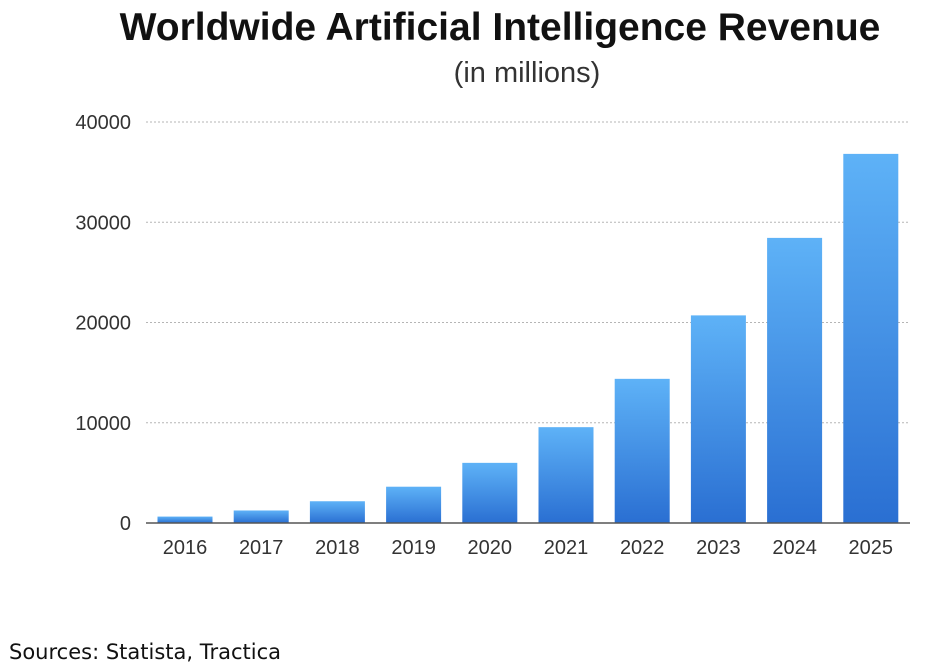 The image size is (938, 670). What do you see at coordinates (871, 548) in the screenshot?
I see `x-tick-label: 2025` at bounding box center [871, 548].